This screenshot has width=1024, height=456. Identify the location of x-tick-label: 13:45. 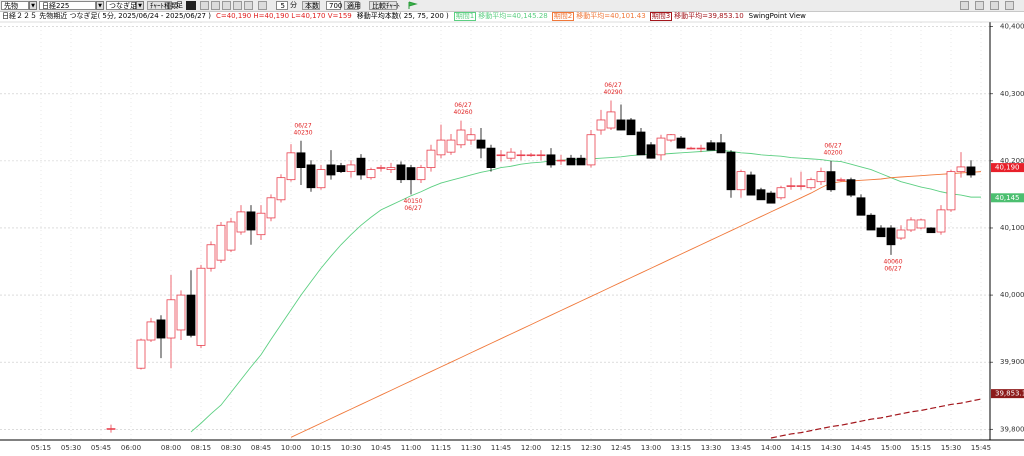
(741, 448).